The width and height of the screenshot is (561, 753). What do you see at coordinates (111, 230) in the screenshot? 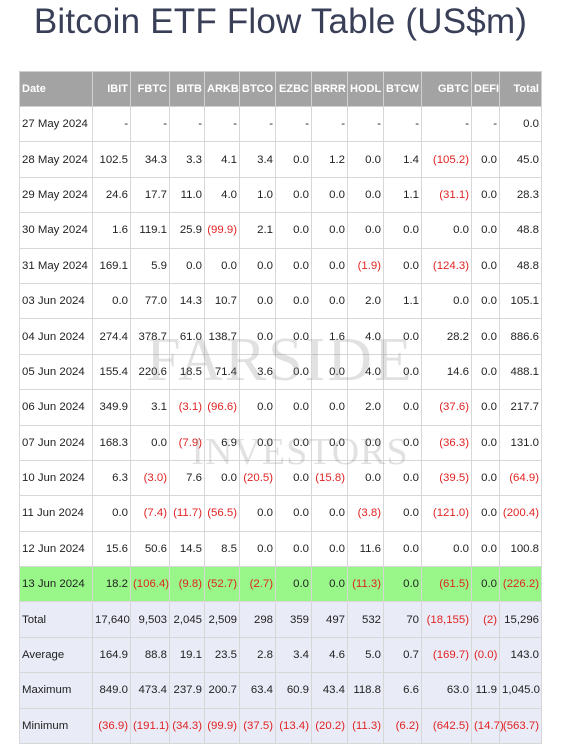
I see `table-cell-ibit: 1.6` at bounding box center [111, 230].